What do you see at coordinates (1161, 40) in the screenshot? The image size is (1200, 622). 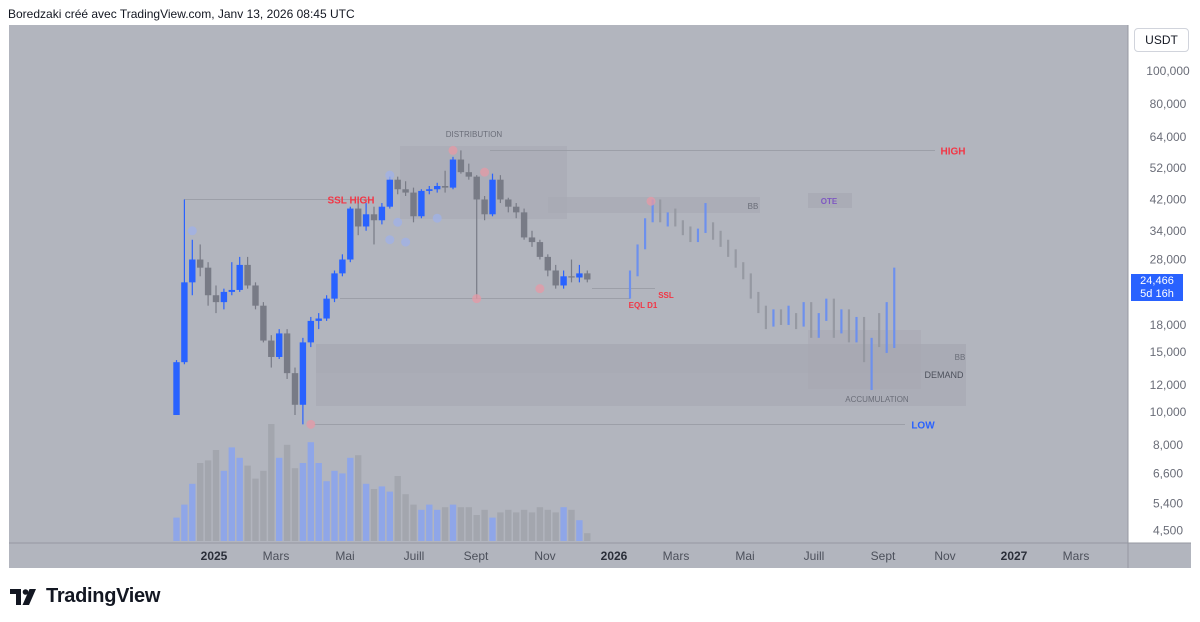 I see `currency-button: USDT` at bounding box center [1161, 40].